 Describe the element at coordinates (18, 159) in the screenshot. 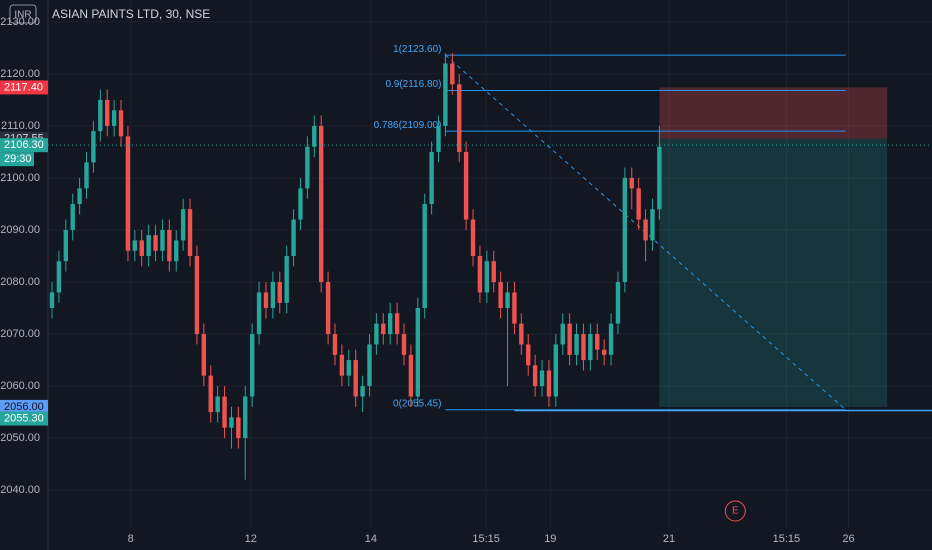

I see `countdown: 29:30` at that location.